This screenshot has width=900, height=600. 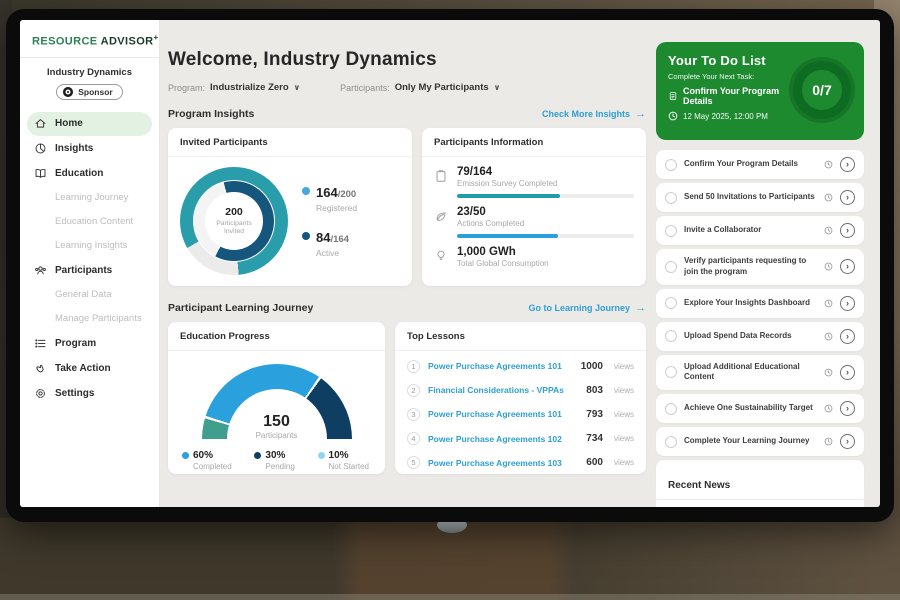 What do you see at coordinates (329, 198) in the screenshot?
I see `legend-registered: 164/200 Registered` at bounding box center [329, 198].